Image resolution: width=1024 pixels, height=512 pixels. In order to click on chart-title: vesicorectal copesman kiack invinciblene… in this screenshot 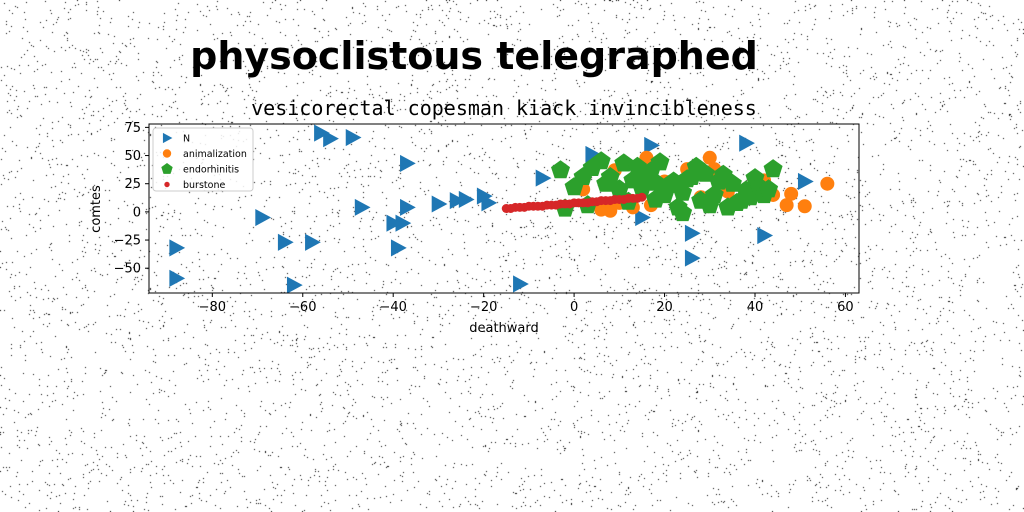, I will do `click(504, 108)`.